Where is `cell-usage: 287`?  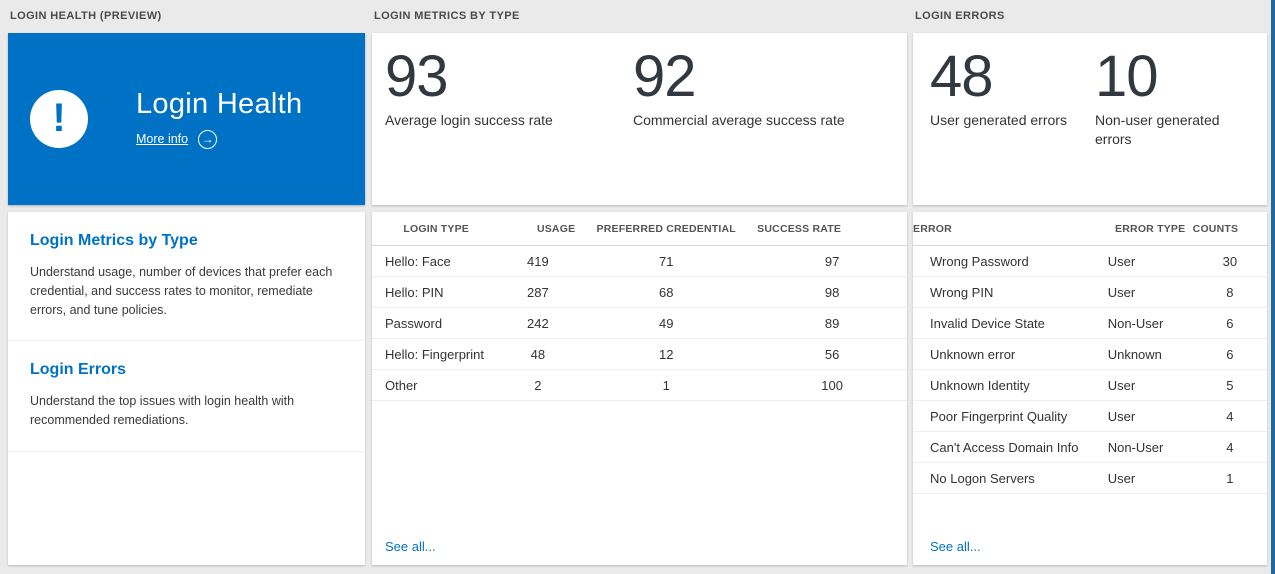
cell-usage: 287 is located at coordinates (538, 292).